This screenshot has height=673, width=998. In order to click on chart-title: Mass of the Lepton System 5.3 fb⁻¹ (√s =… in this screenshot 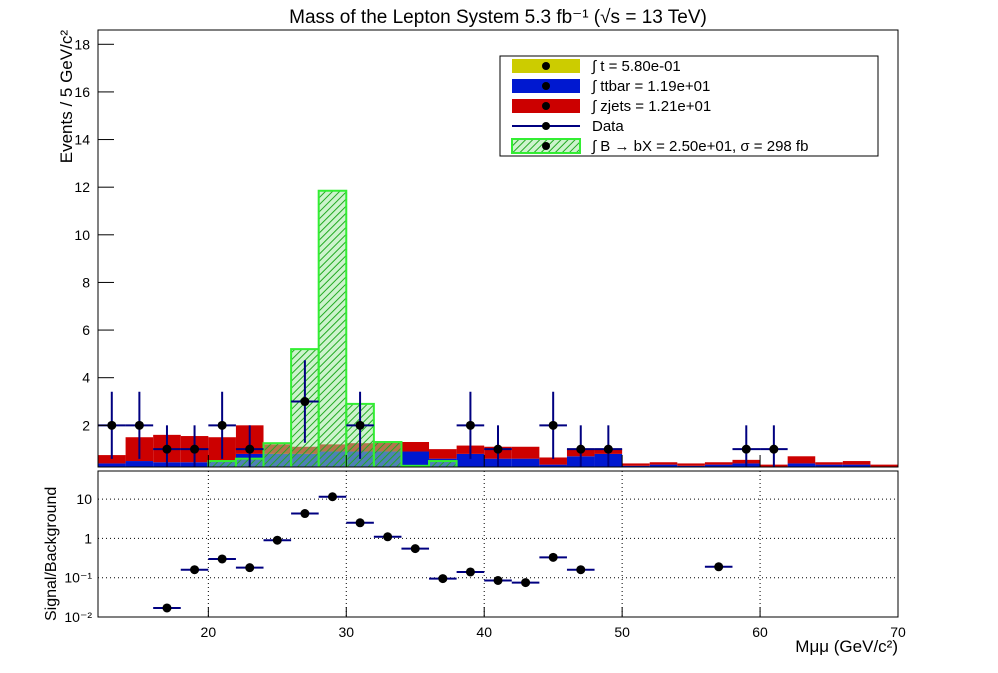, I will do `click(498, 17)`.